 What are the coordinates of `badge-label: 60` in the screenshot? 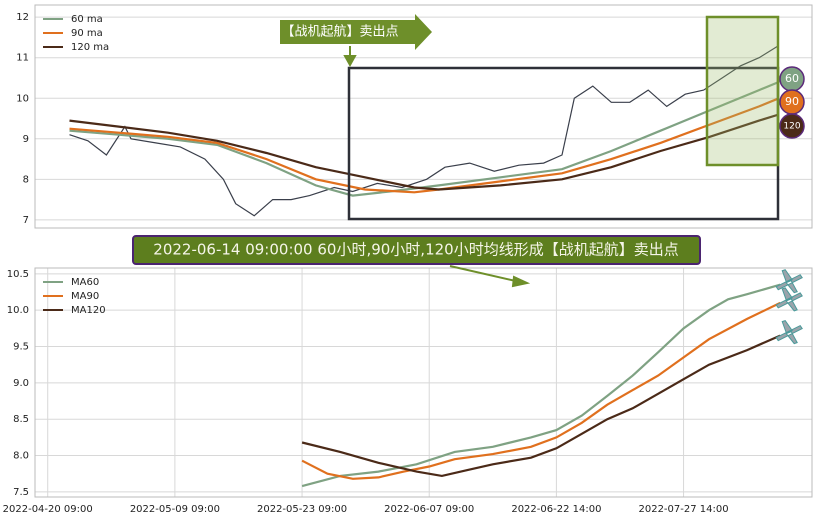 It's located at (792, 78).